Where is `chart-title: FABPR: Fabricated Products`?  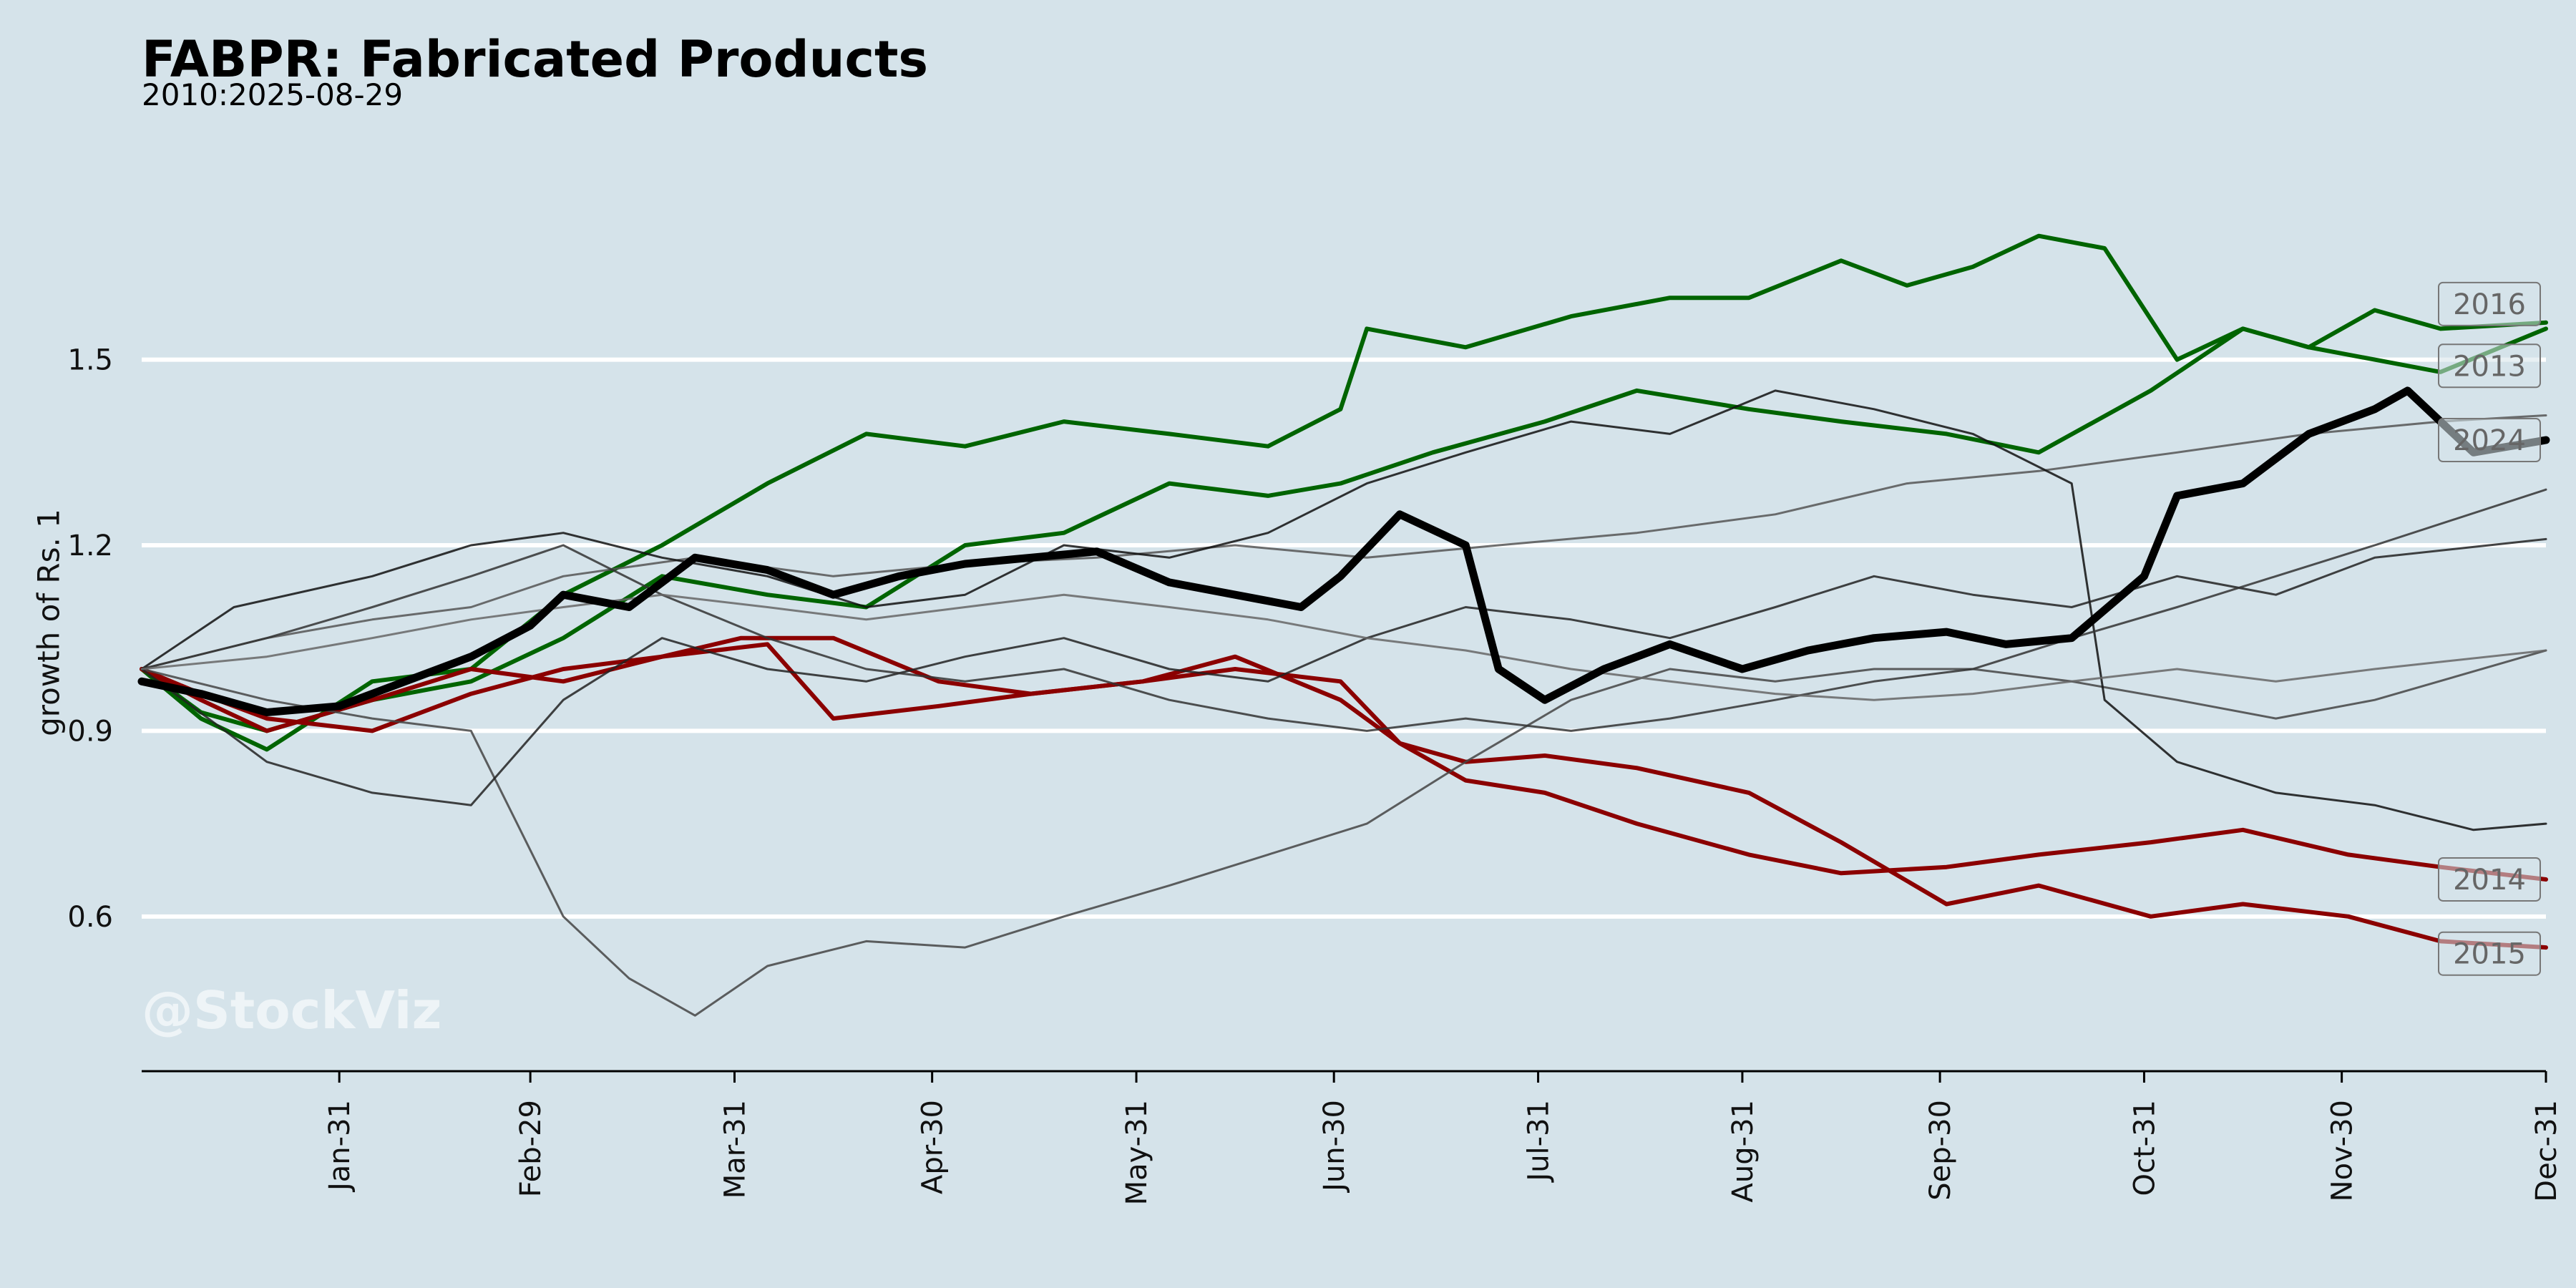 chart-title: FABPR: Fabricated Products is located at coordinates (535, 59).